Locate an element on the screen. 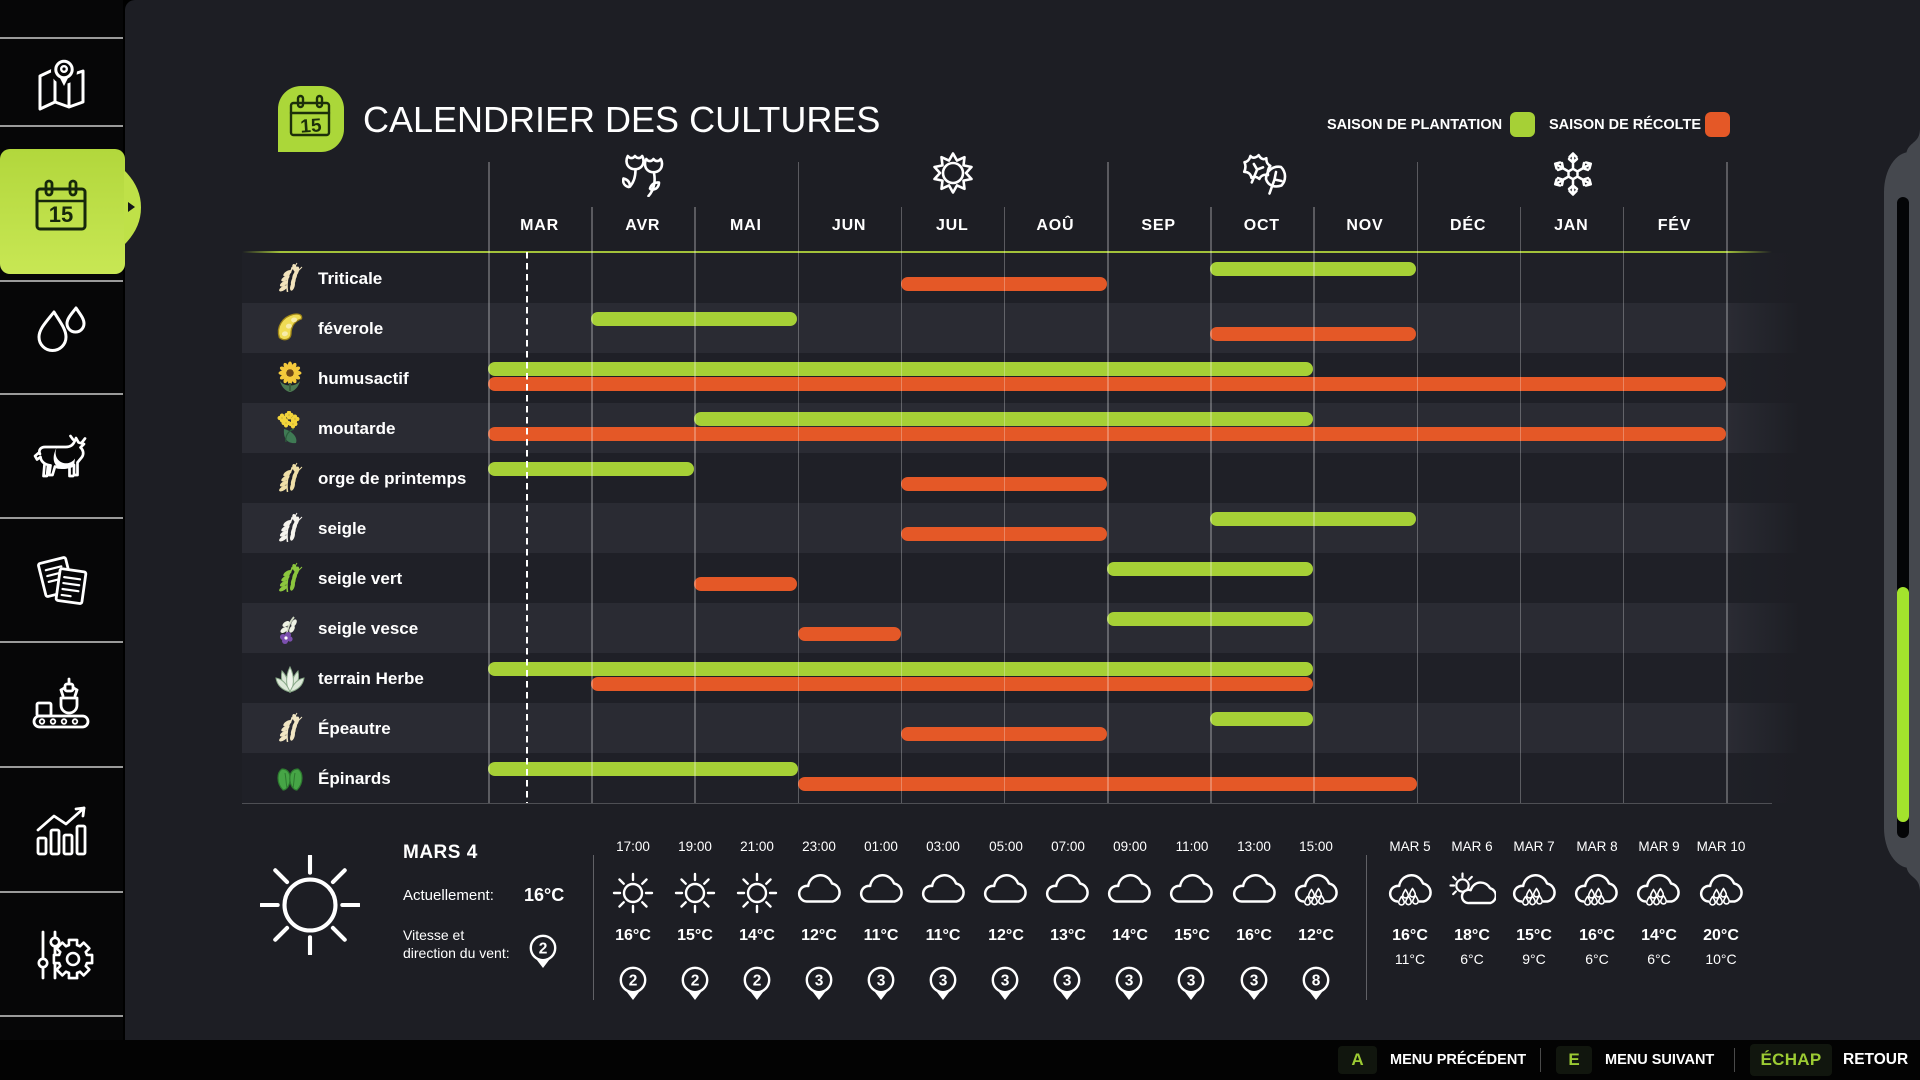 This screenshot has width=1920, height=1080. svg-text: 8 is located at coordinates (1316, 981).